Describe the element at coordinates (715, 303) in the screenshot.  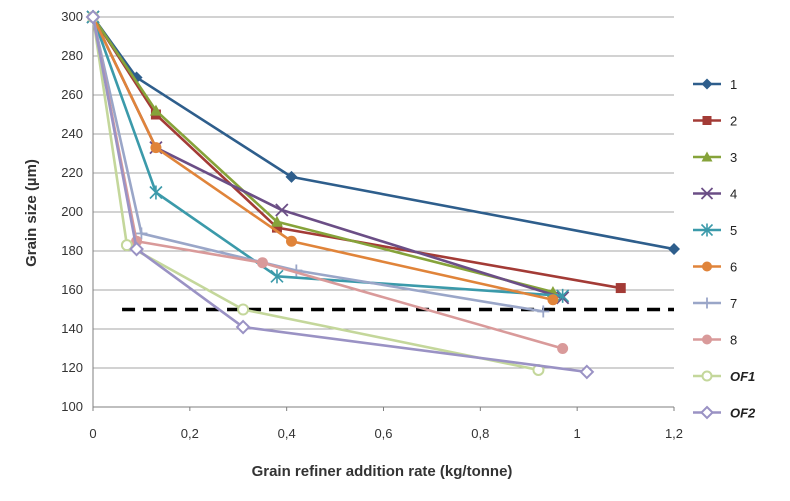
I see `legend-item-7: 7` at that location.